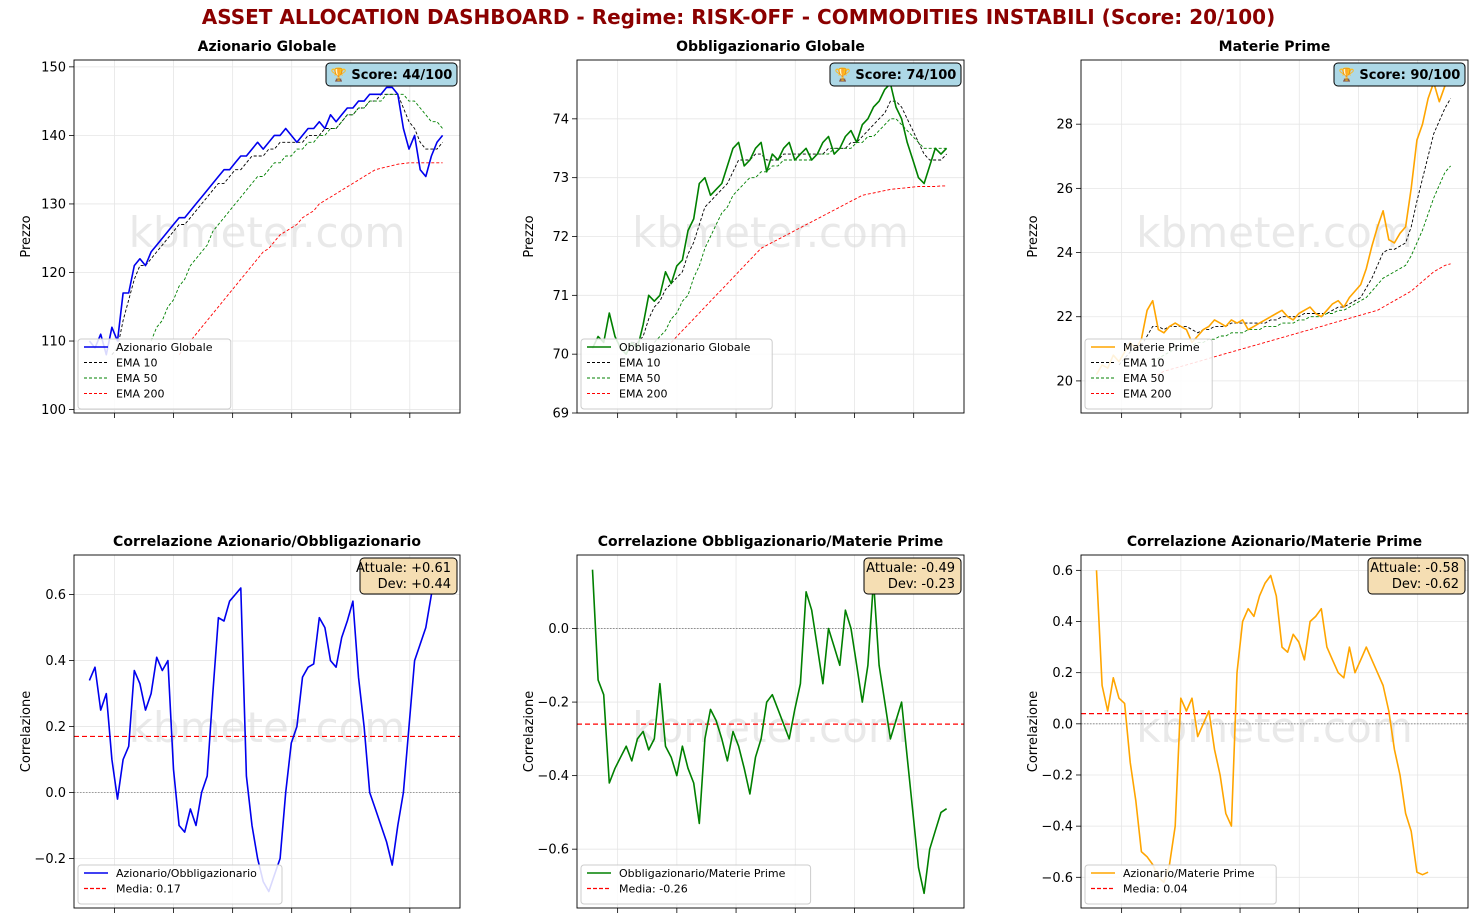 The height and width of the screenshot is (924, 1477). What do you see at coordinates (560, 355) in the screenshot?
I see `y-tick-label: 70` at bounding box center [560, 355].